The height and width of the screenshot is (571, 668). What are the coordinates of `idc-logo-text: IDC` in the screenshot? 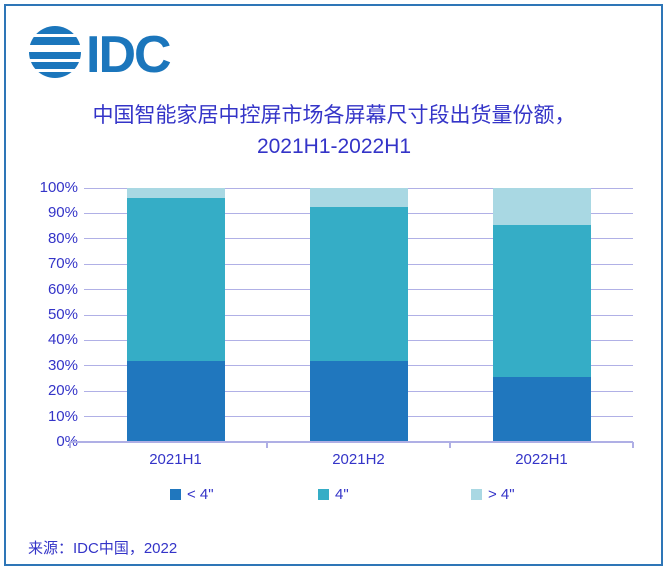 It's located at (129, 54).